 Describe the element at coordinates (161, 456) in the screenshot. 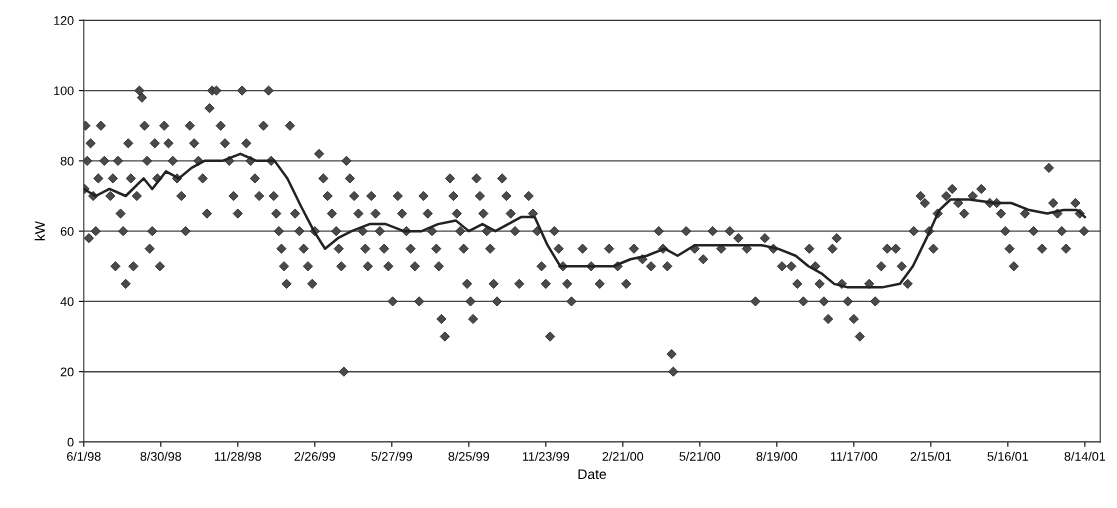

I see `x-tick-label: 8/30/98` at that location.